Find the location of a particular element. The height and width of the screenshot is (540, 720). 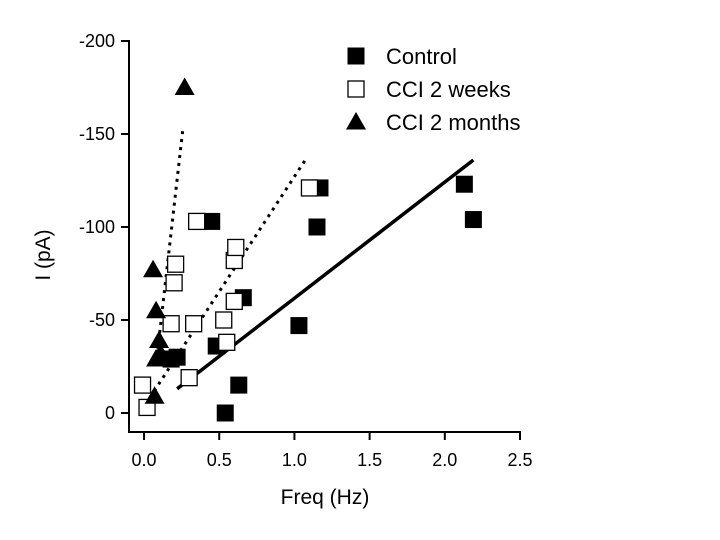

y-tick-label: 0 is located at coordinates (110, 413).